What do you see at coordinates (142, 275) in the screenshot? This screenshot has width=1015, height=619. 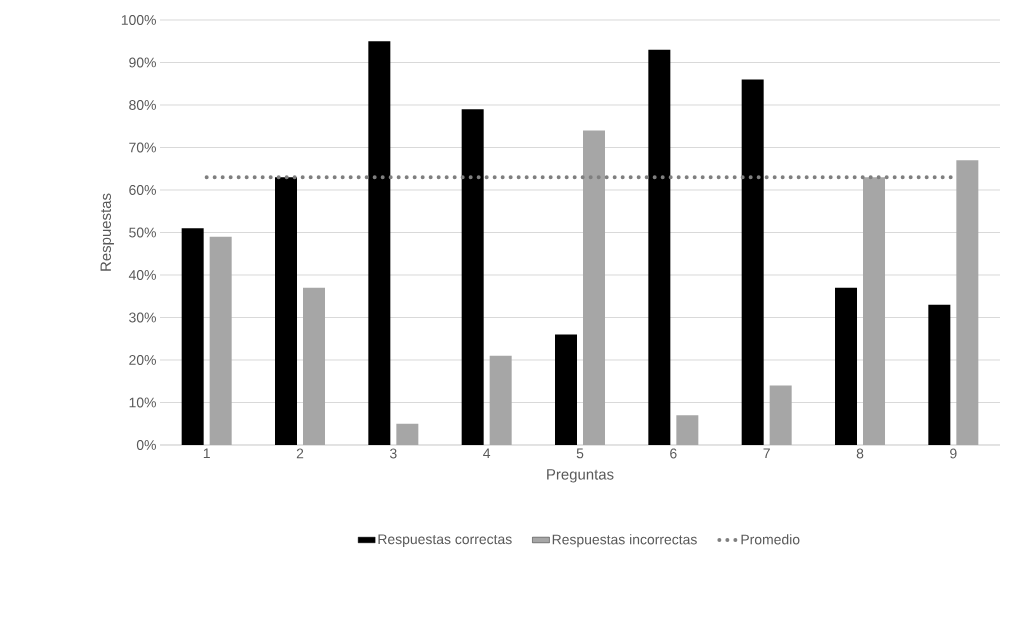 I see `y-tick-label: 40%` at bounding box center [142, 275].